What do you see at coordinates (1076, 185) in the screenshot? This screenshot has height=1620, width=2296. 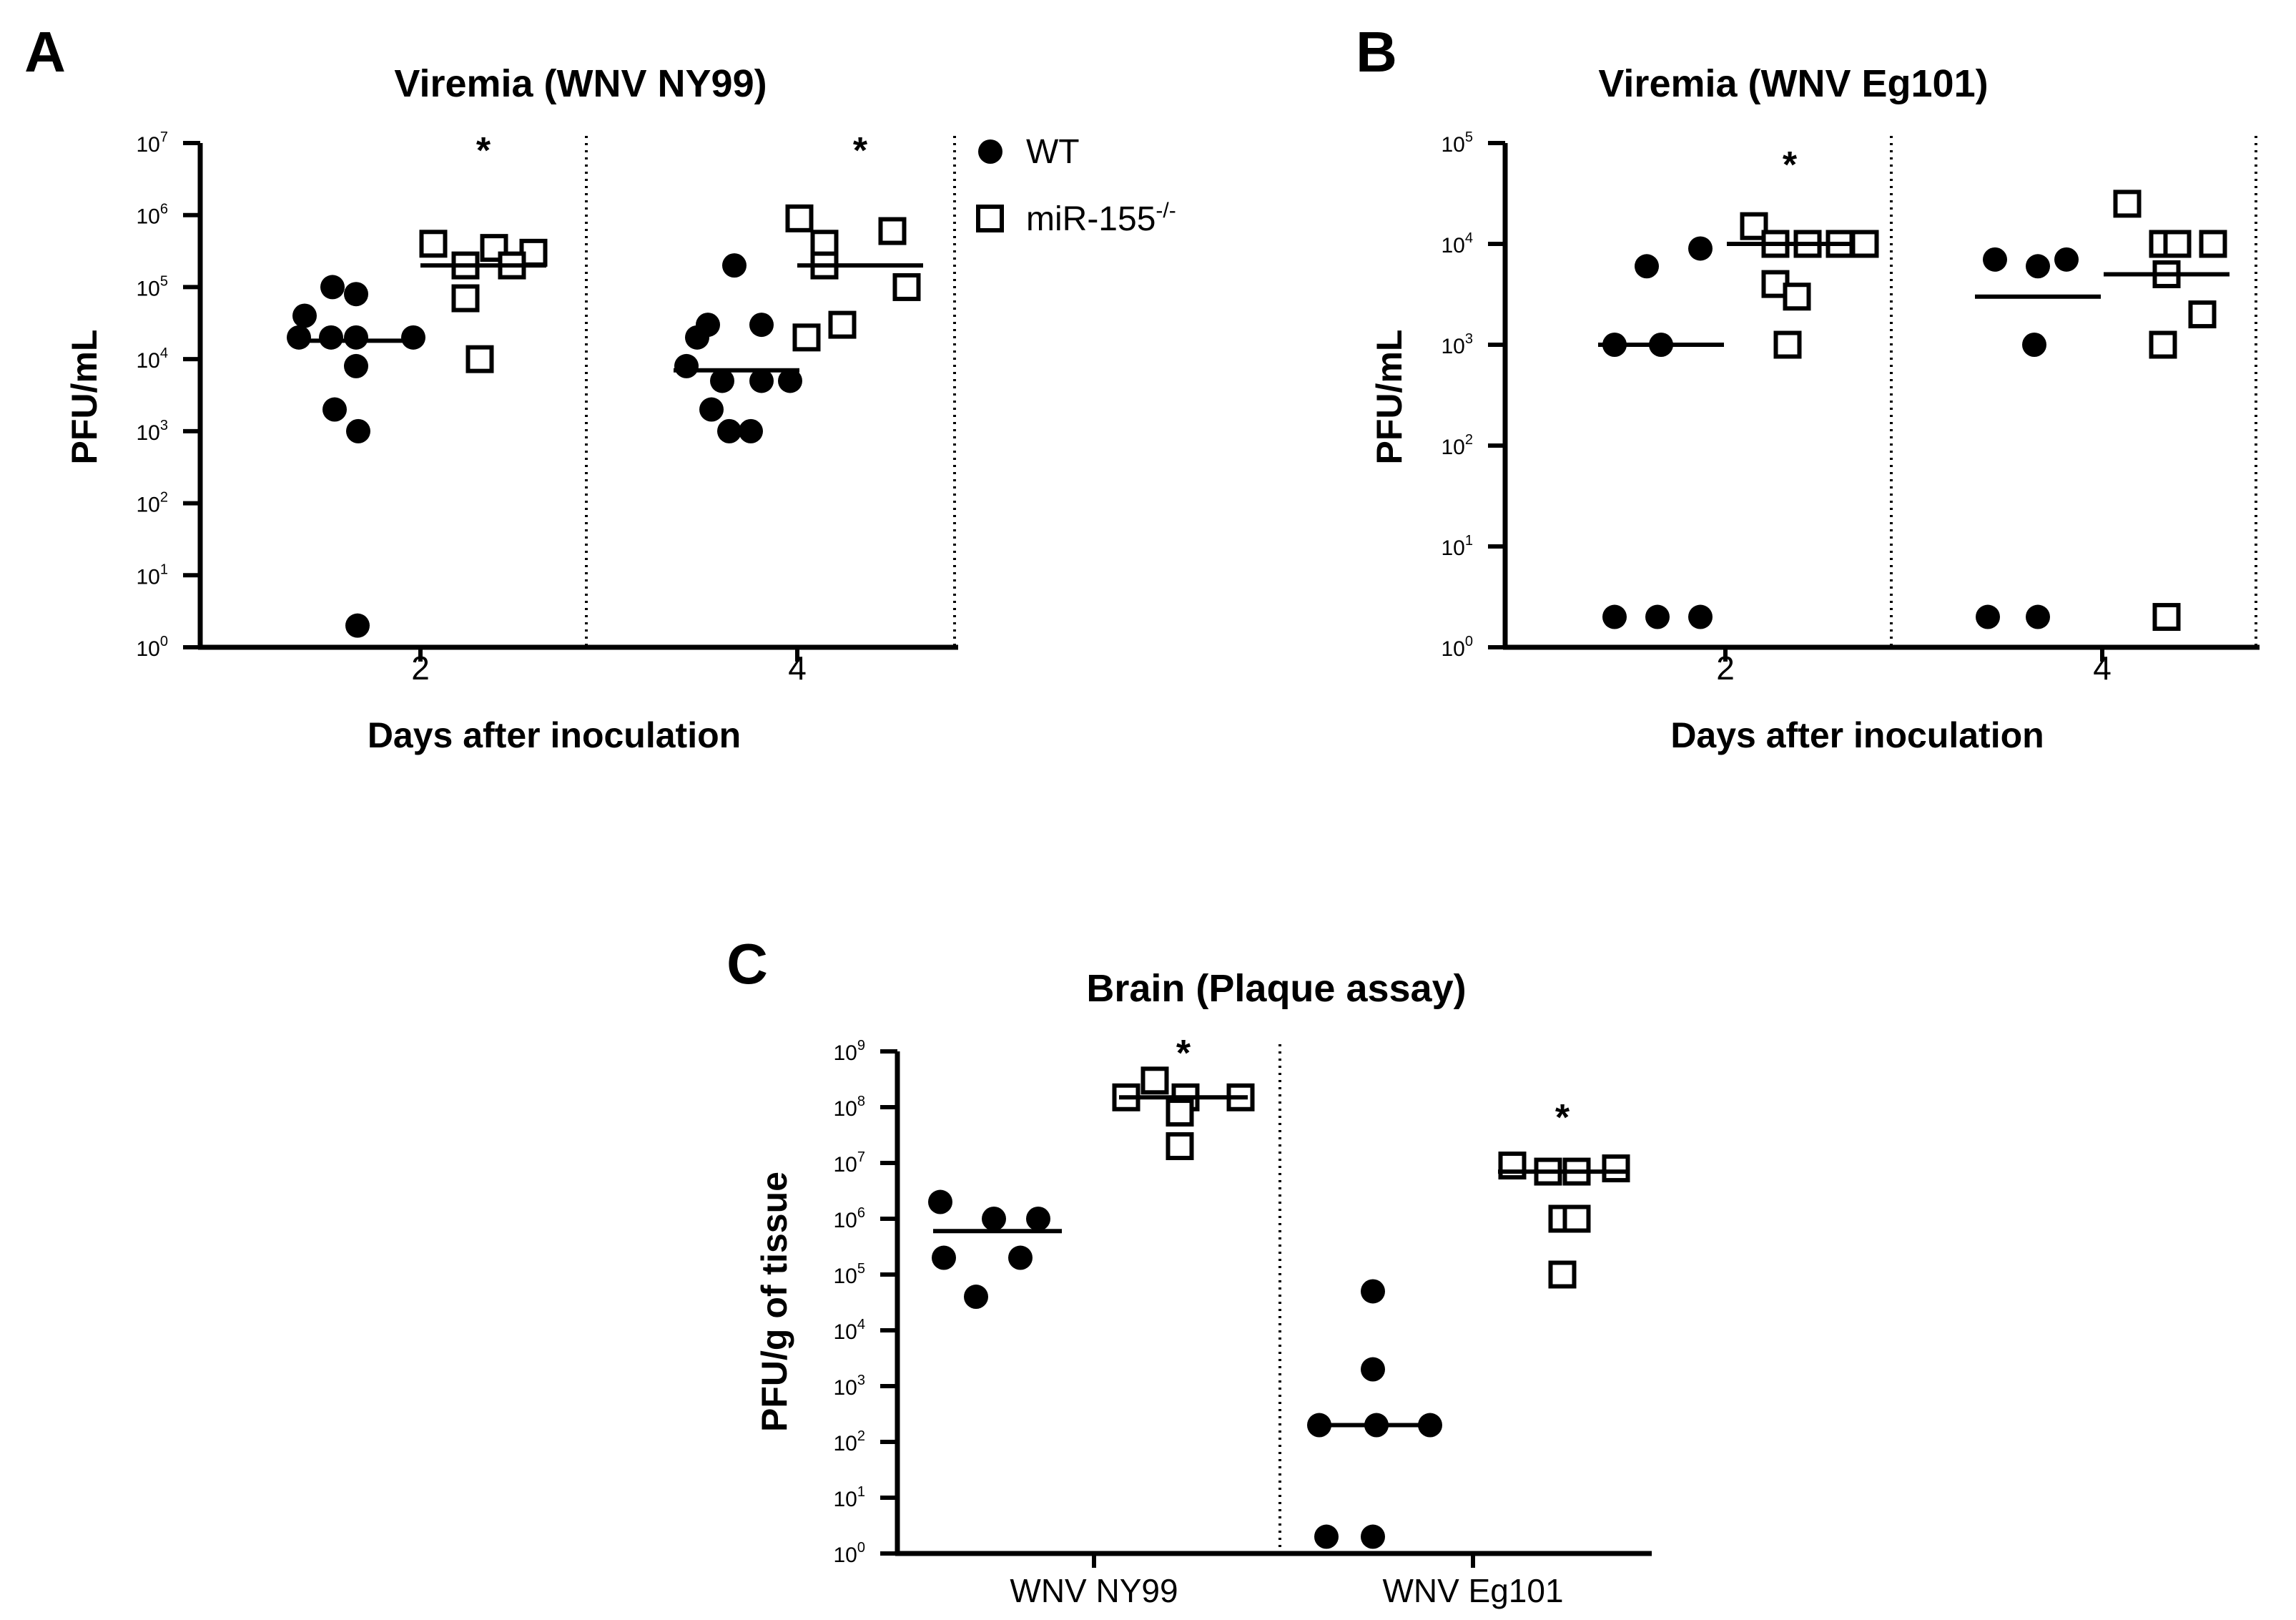 I see `legend: WT miR-155-/-` at bounding box center [1076, 185].